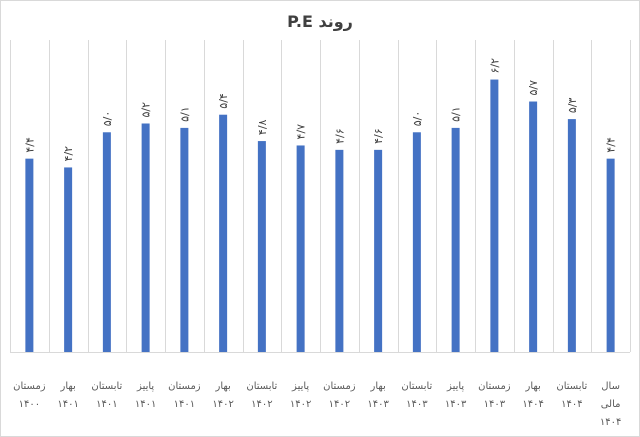 Image resolution: width=640 pixels, height=437 pixels. Describe the element at coordinates (320, 21) in the screenshot. I see `chart-title: روند P.E` at that location.